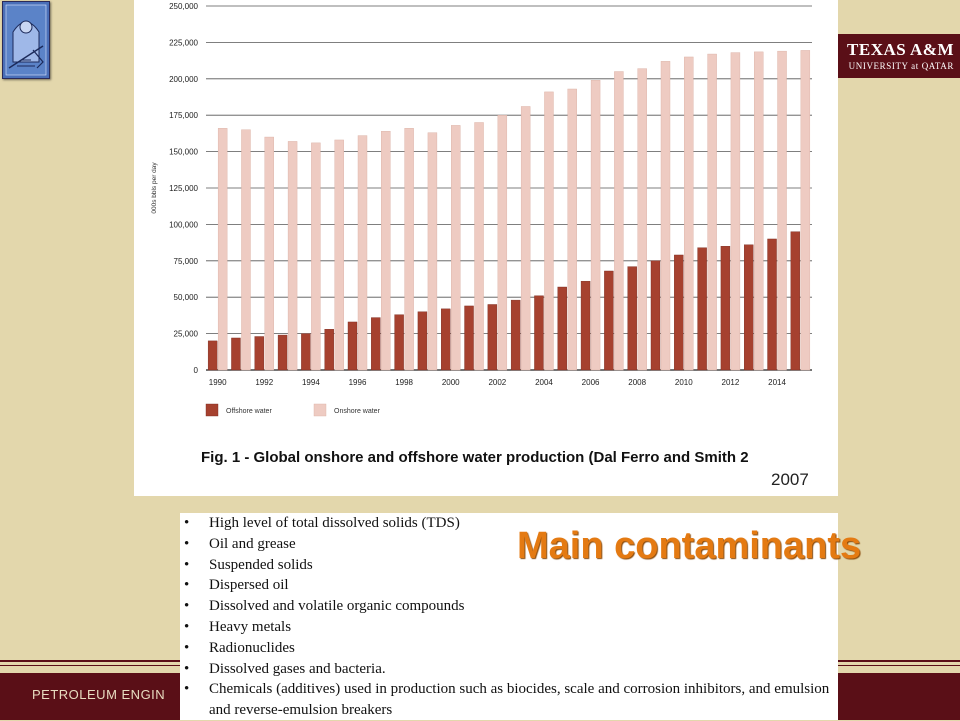 Image resolution: width=960 pixels, height=721 pixels. What do you see at coordinates (196, 370) in the screenshot?
I see `y-tick-label: 0` at bounding box center [196, 370].